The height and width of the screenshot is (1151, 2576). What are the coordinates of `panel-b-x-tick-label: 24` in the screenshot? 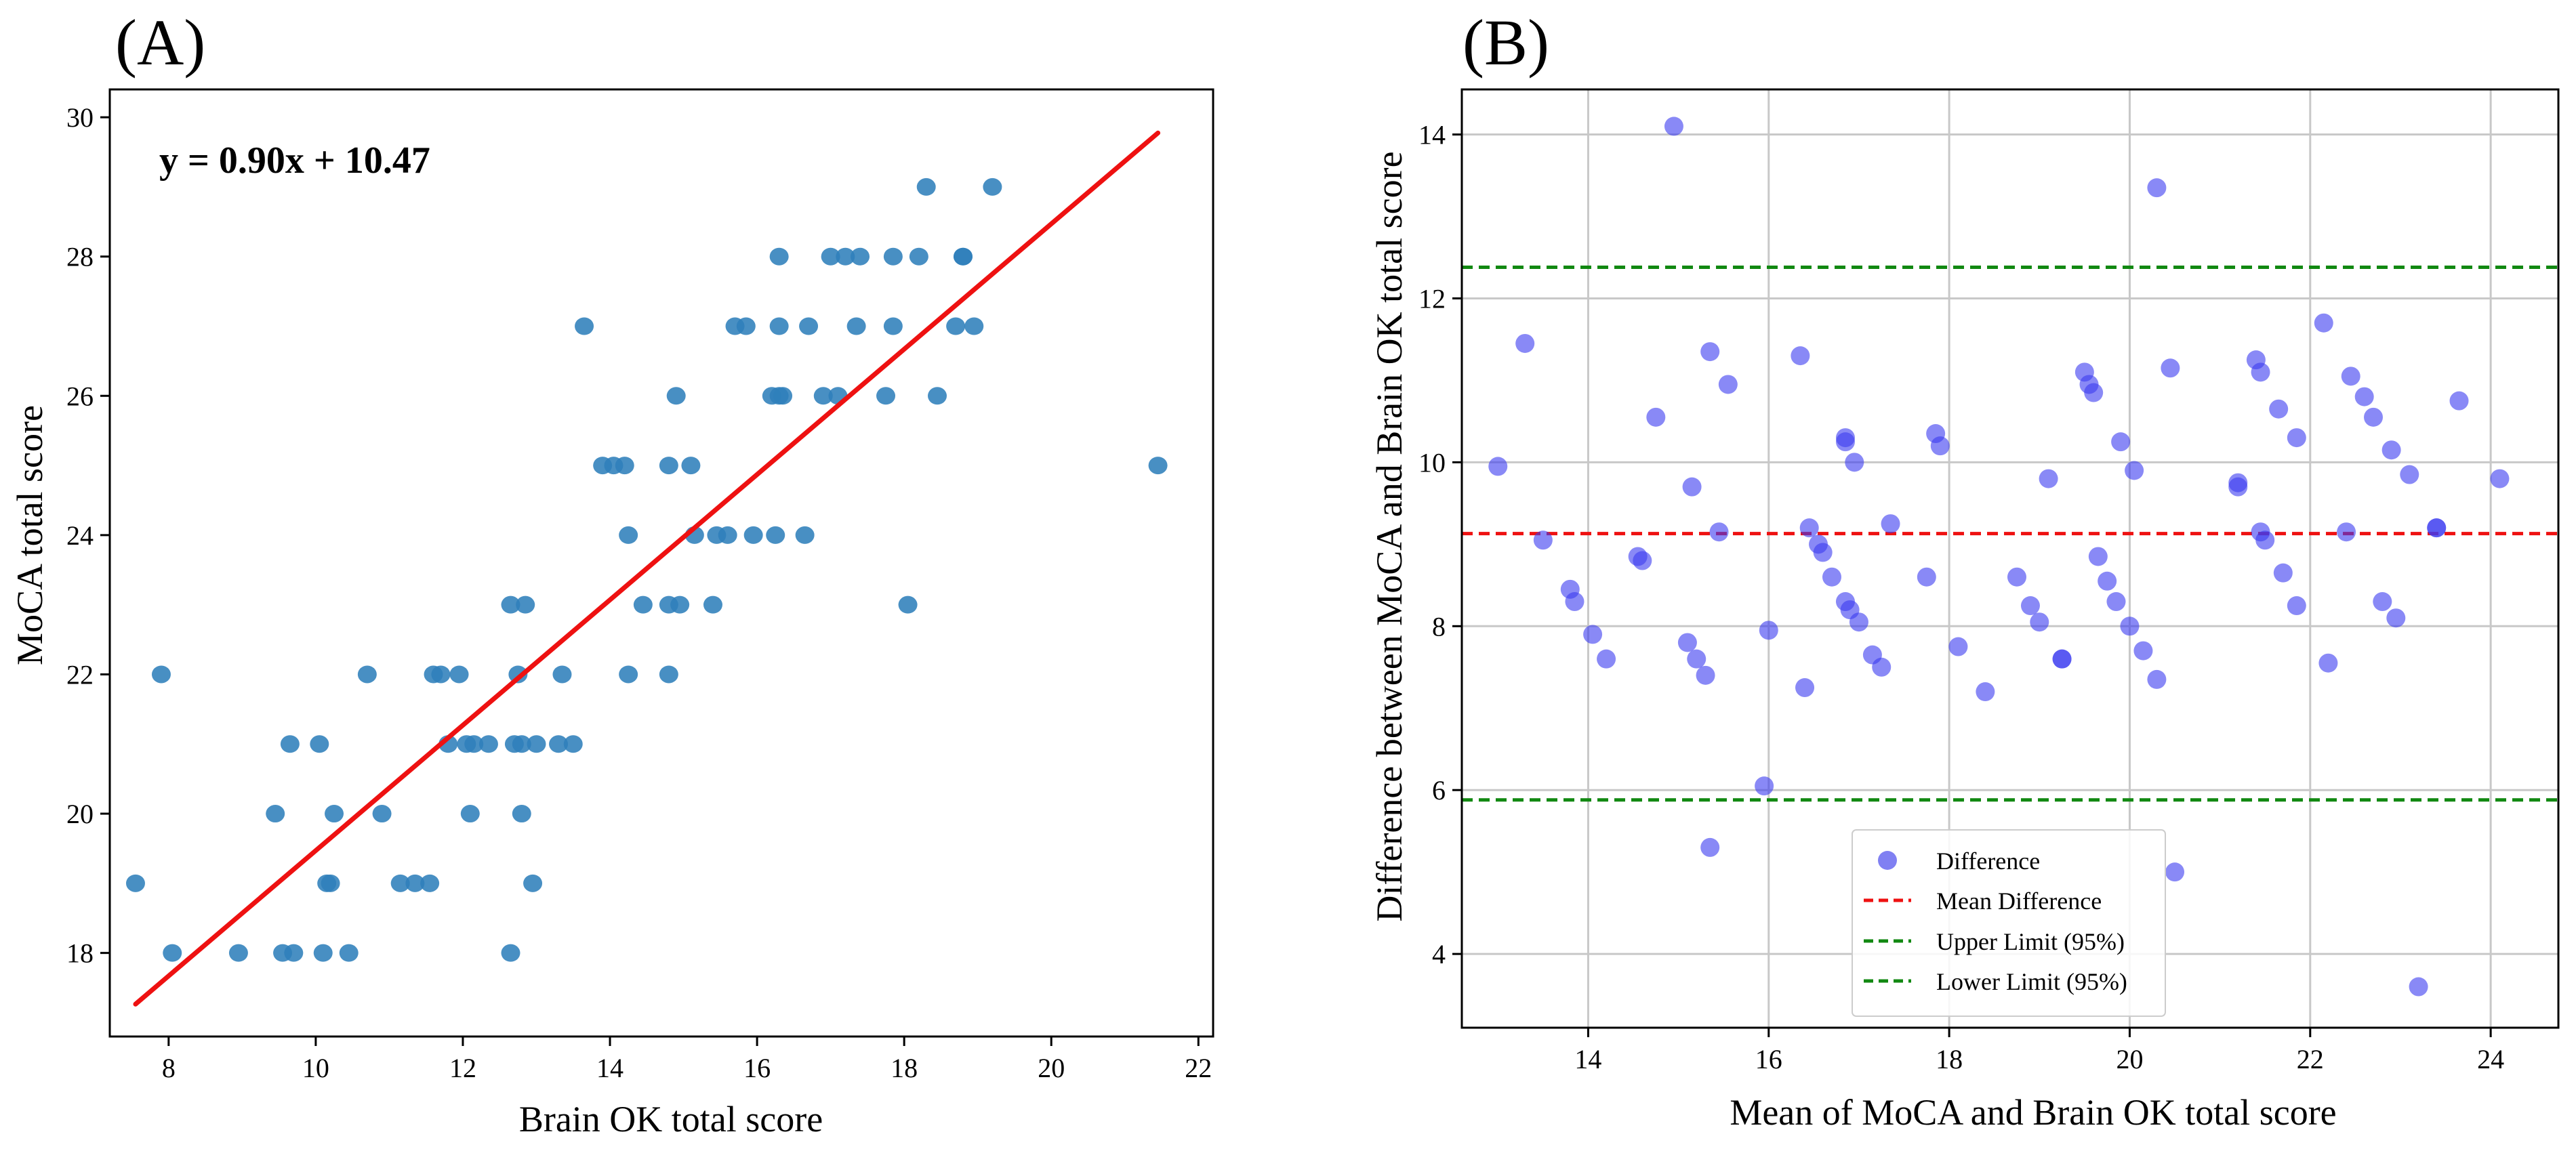 It's located at (2491, 1059).